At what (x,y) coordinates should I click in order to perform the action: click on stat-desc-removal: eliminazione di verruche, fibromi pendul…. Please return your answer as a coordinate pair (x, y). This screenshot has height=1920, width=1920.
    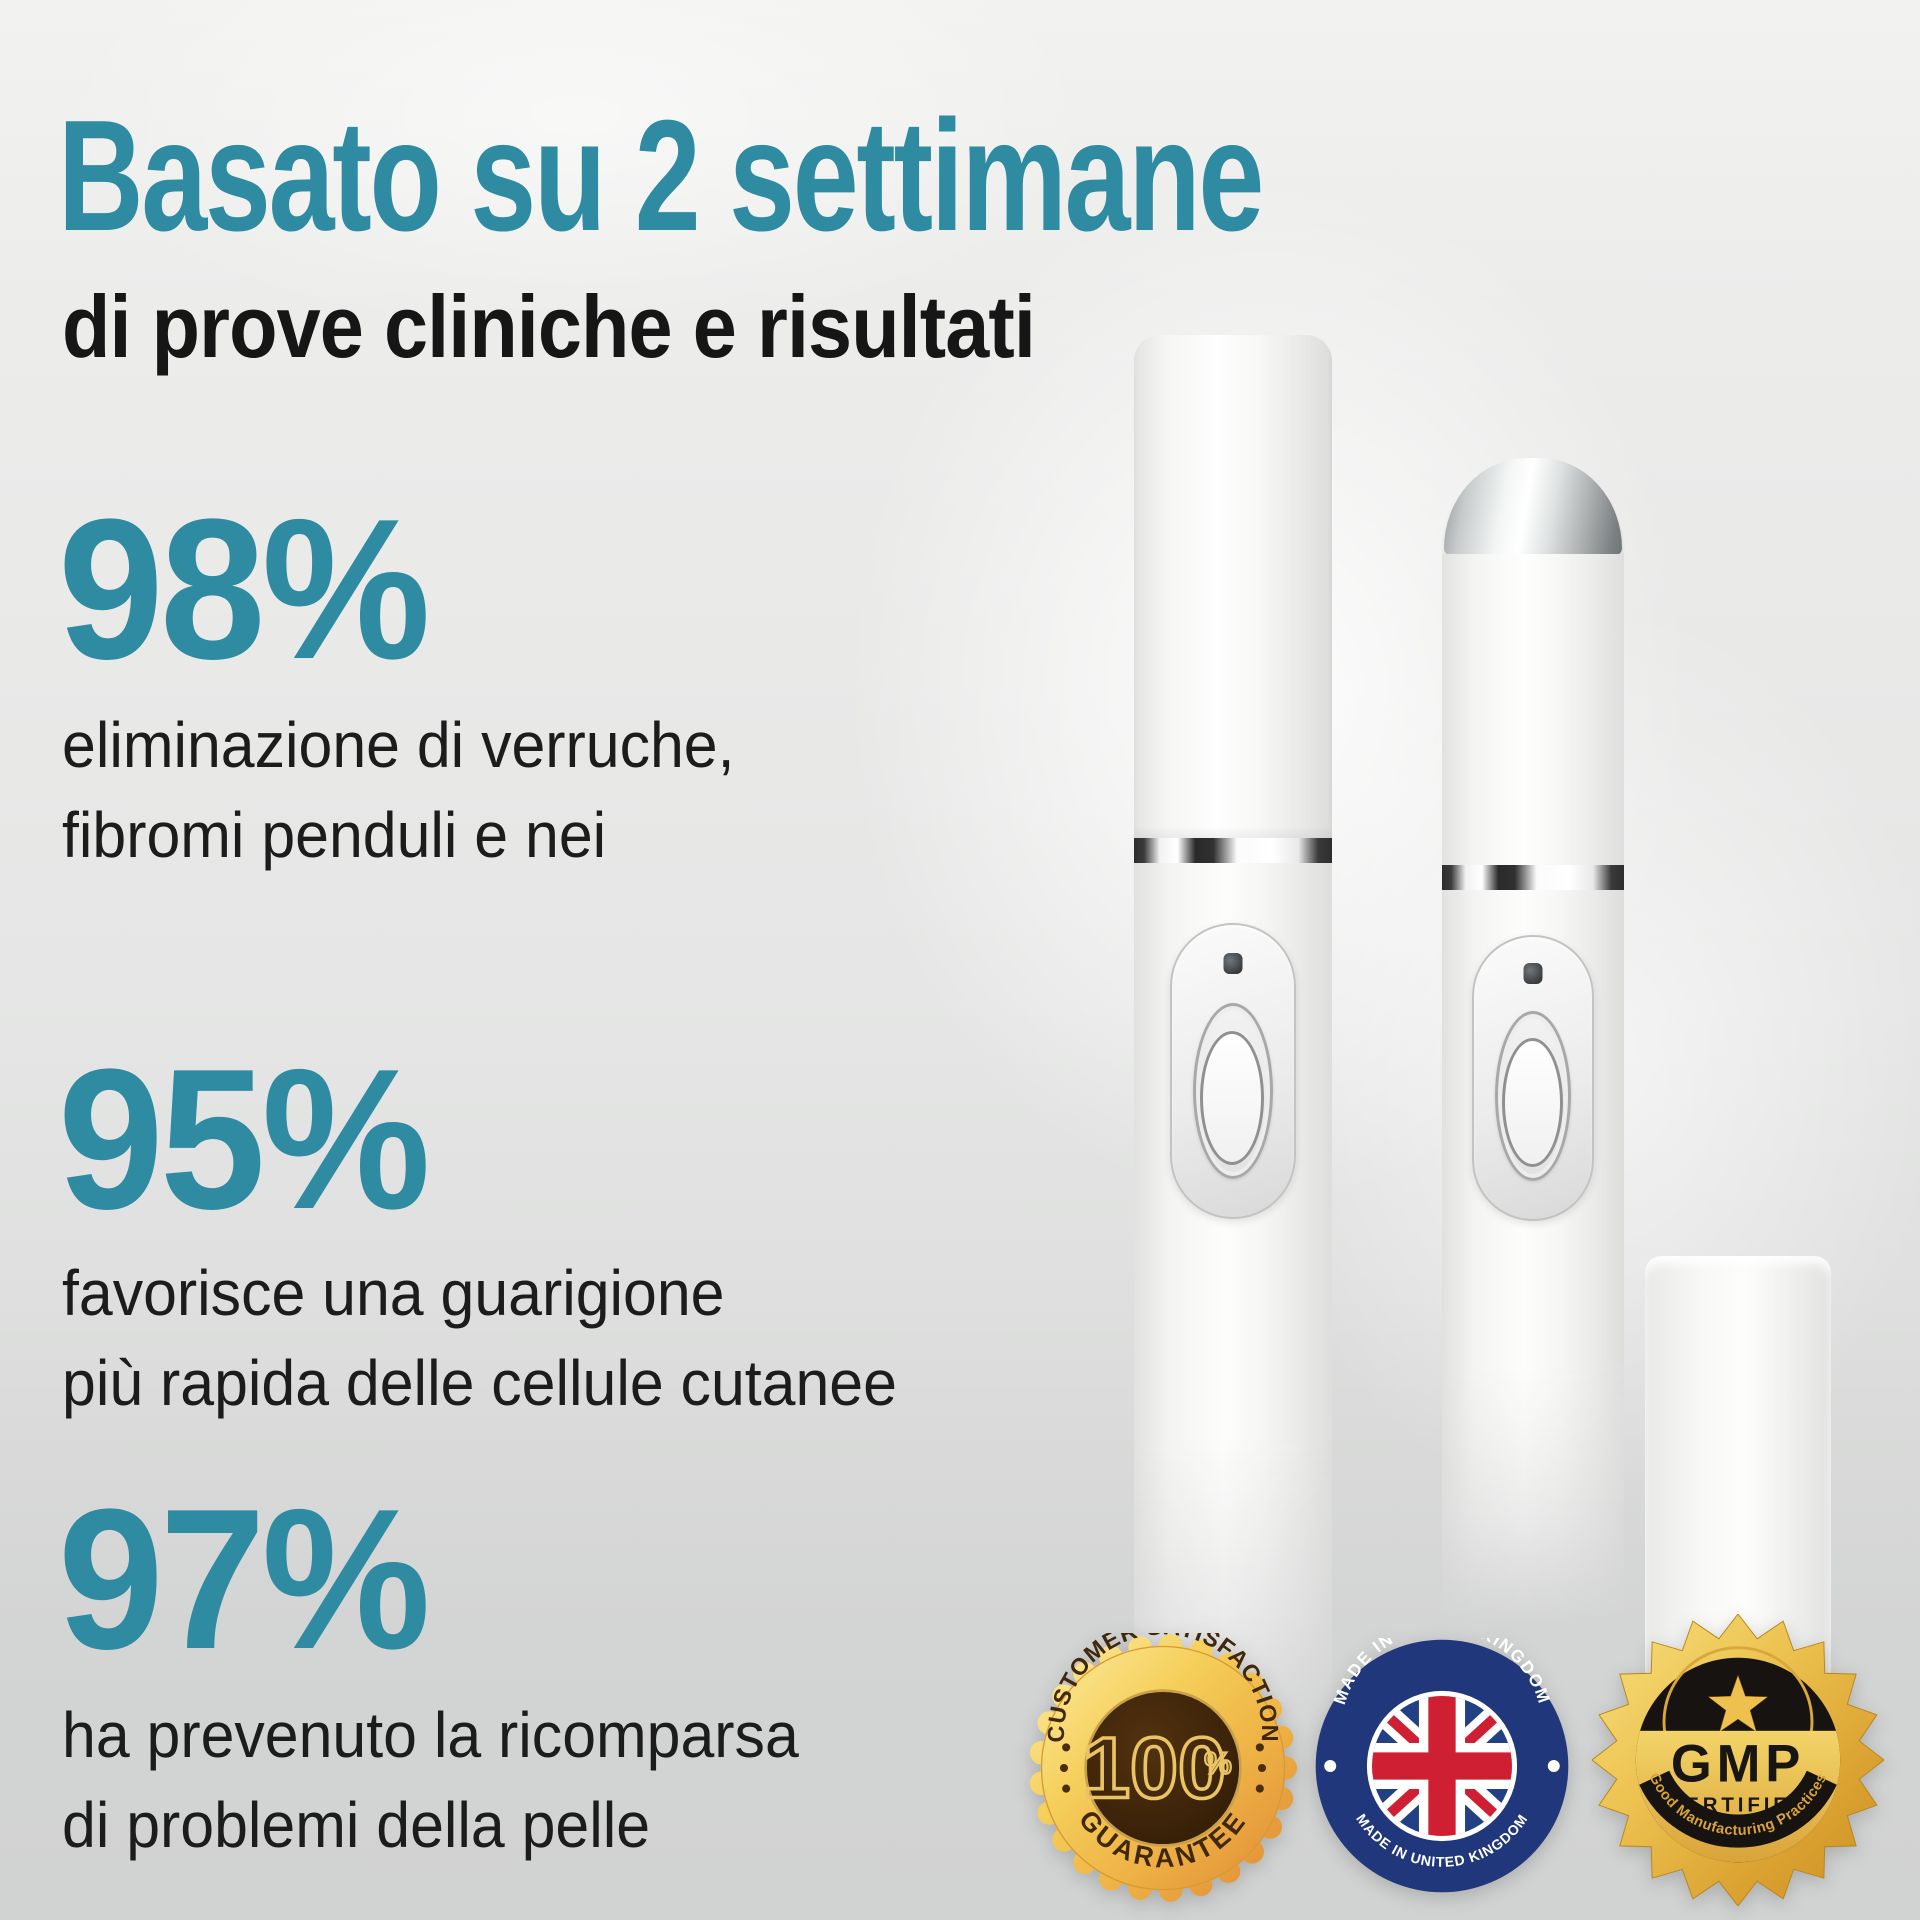
    Looking at the image, I should click on (398, 790).